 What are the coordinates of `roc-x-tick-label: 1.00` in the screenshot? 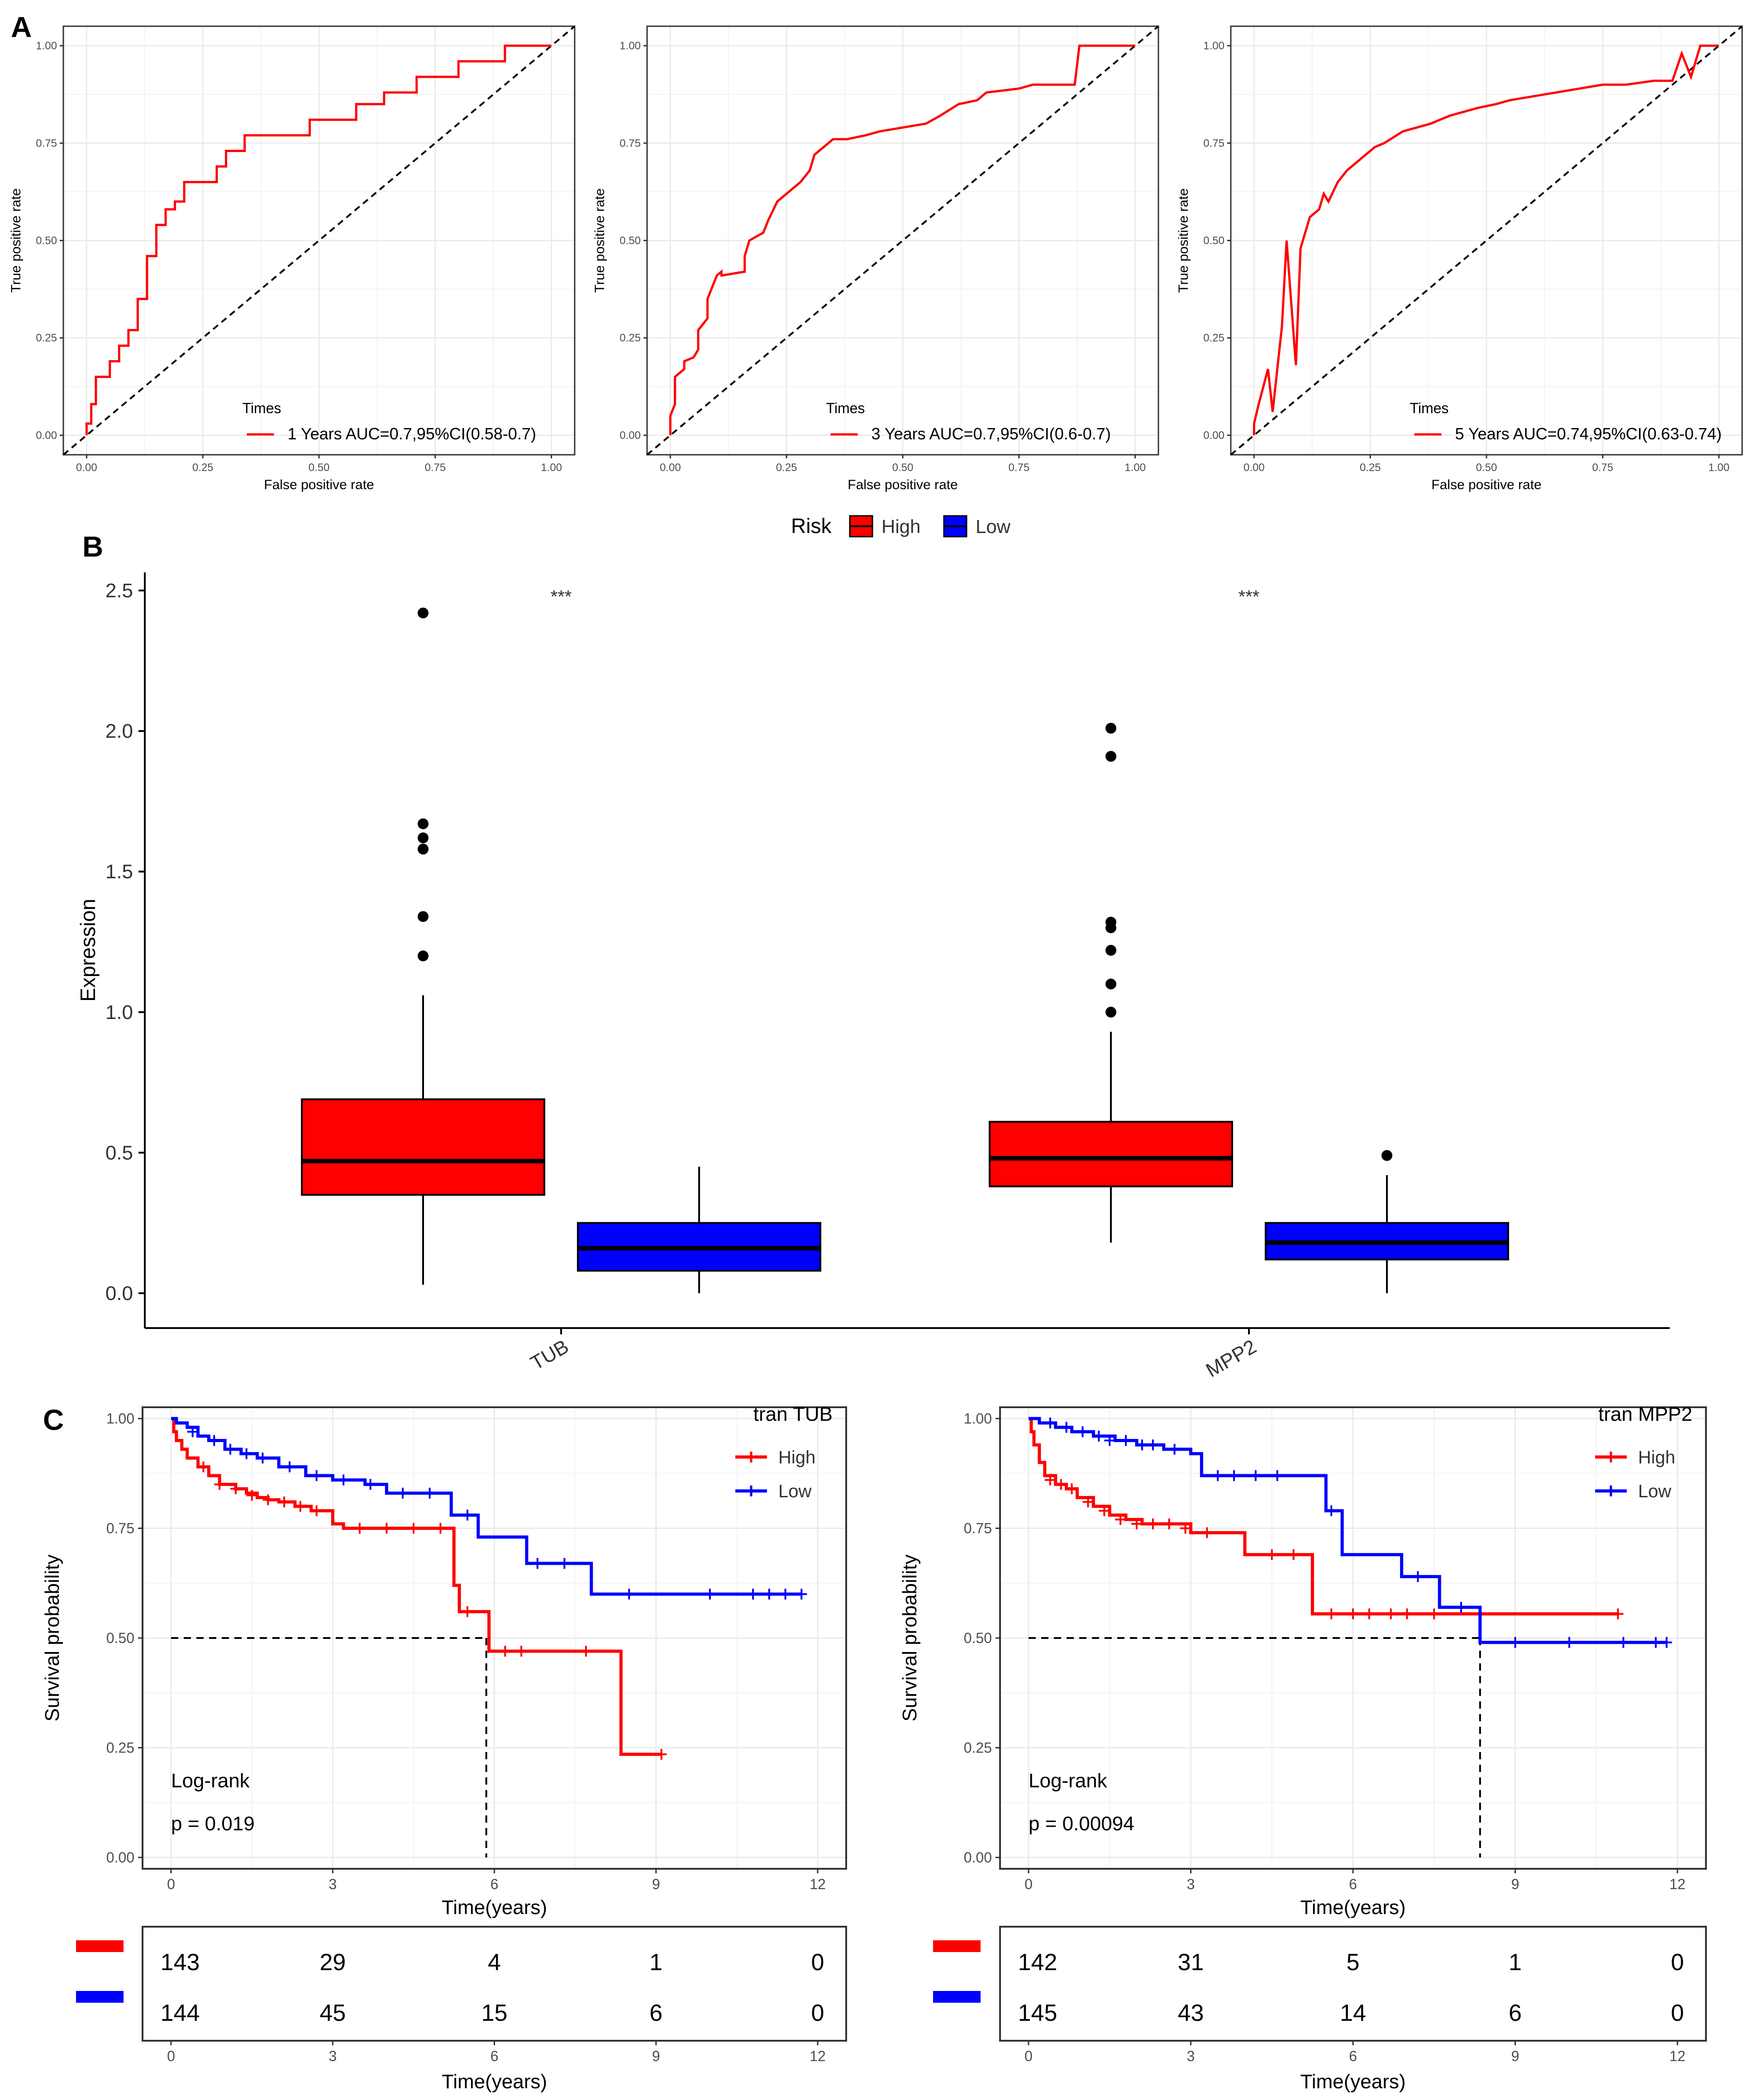 It's located at (552, 468).